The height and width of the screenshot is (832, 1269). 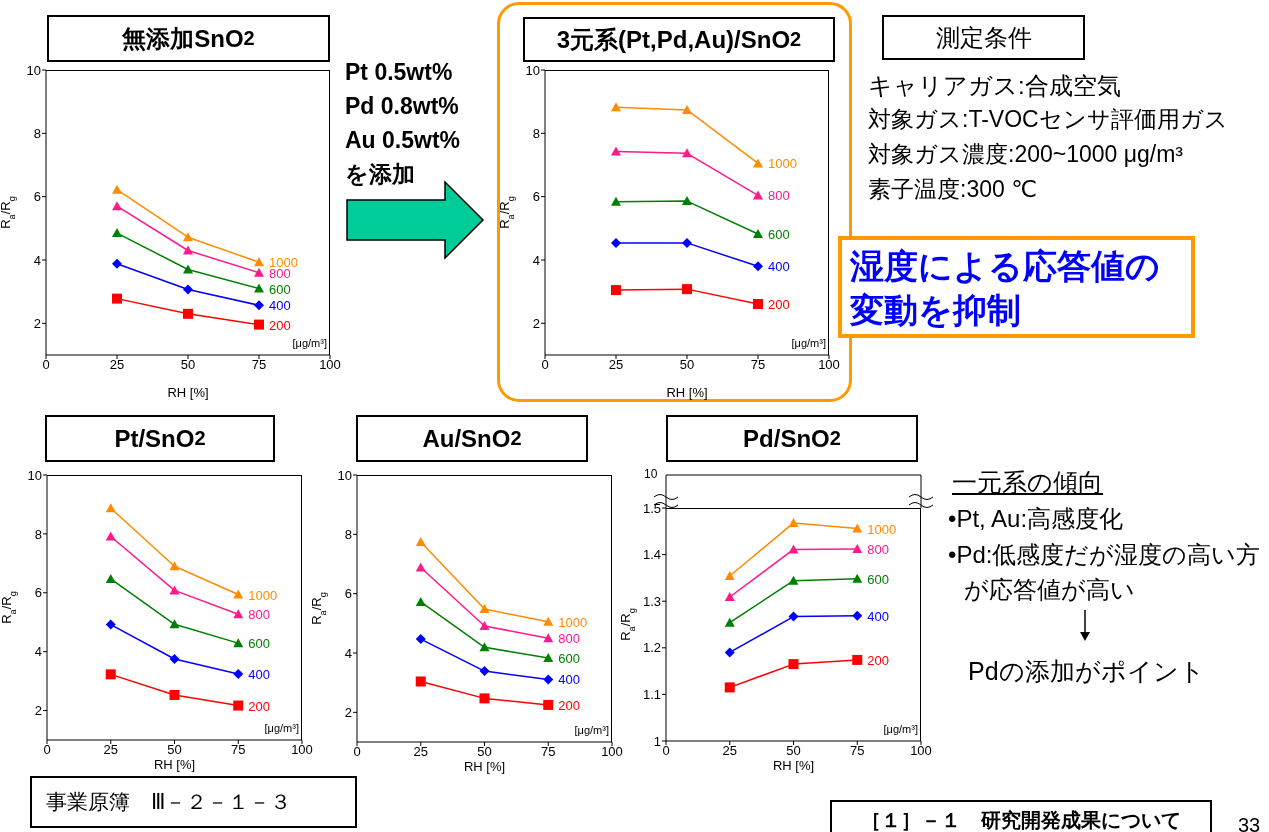 I want to click on x-tick-label: 25, so click(x=616, y=365).